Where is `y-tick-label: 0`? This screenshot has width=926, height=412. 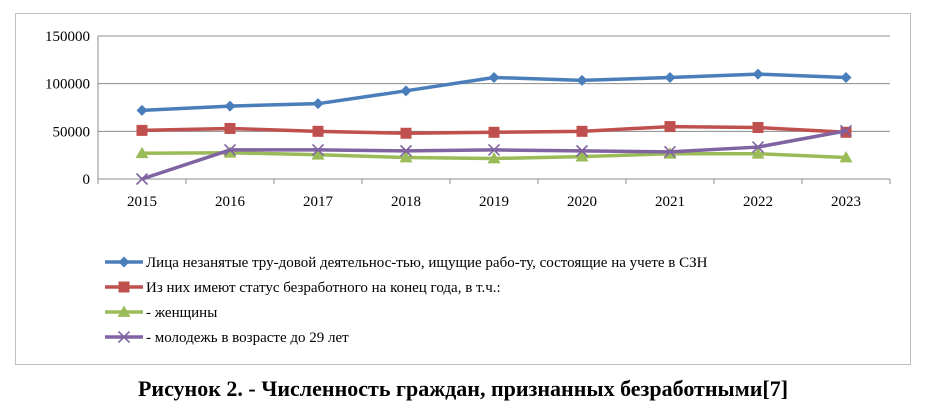
y-tick-label: 0 is located at coordinates (87, 180).